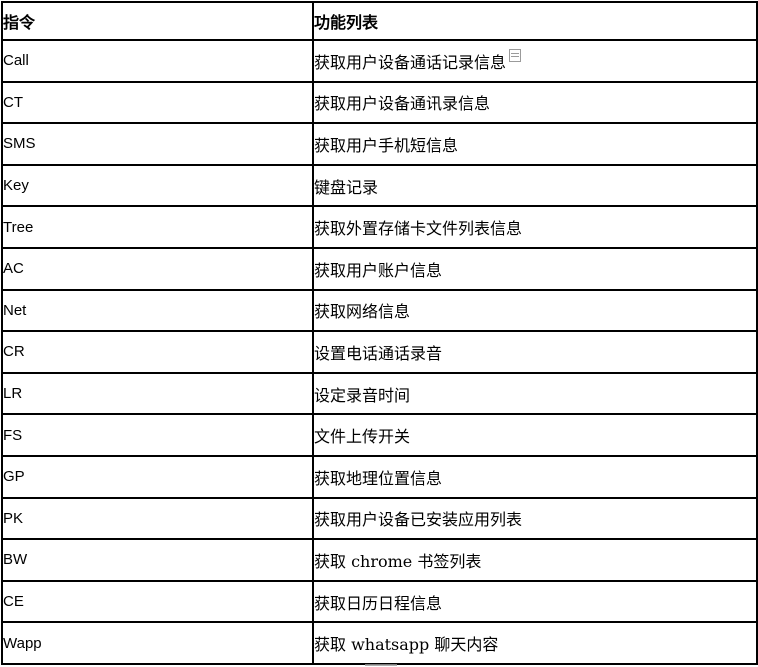  Describe the element at coordinates (381, 665) in the screenshot. I see `cutoff-content-mark` at that location.